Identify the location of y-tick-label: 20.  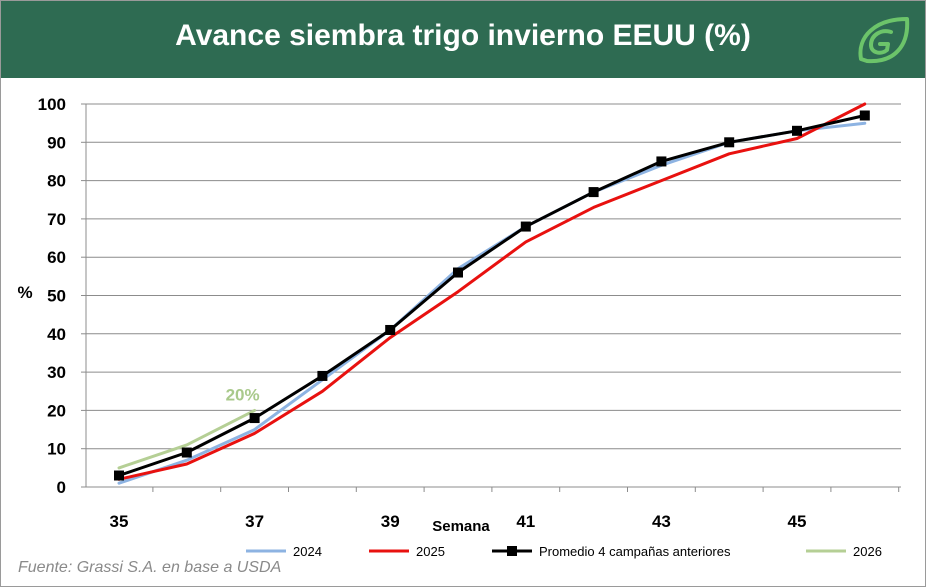
(56, 410).